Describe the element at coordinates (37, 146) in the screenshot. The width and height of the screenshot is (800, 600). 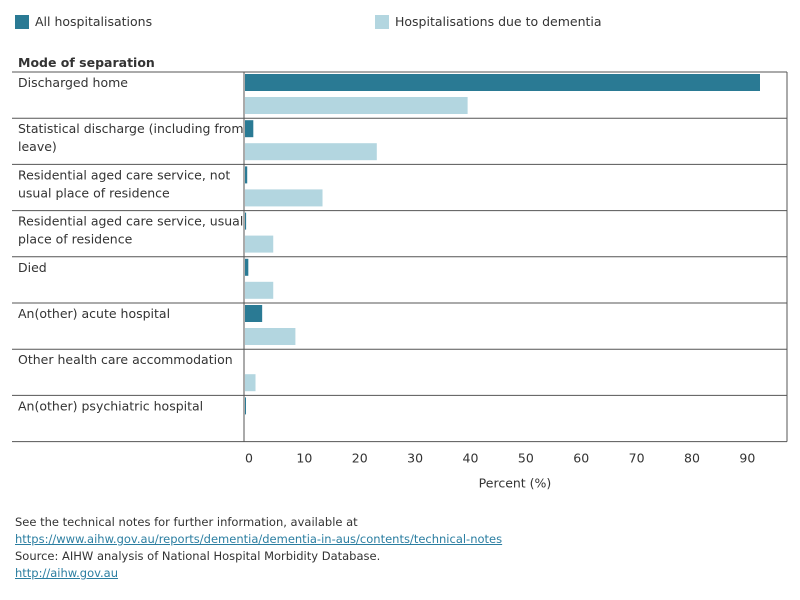
I see `category-label: leave)` at that location.